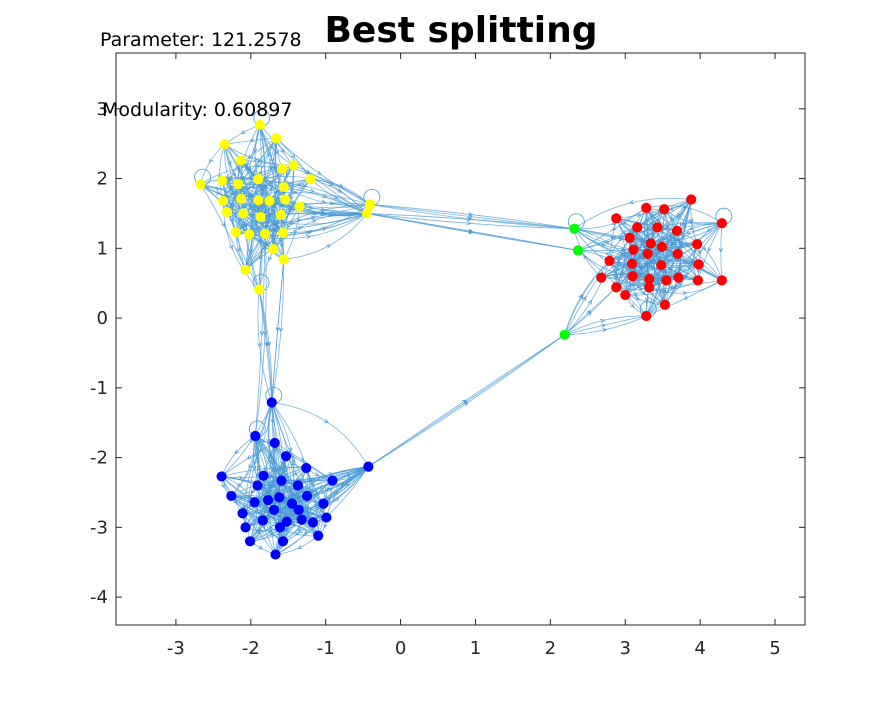 The height and width of the screenshot is (703, 891). I want to click on y-tick-label: 3, so click(102, 109).